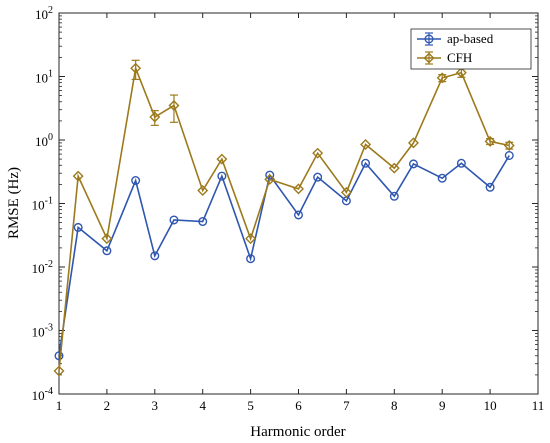 The image size is (550, 443). What do you see at coordinates (44, 140) in the screenshot?
I see `y-tick-label: 10⁰` at bounding box center [44, 140].